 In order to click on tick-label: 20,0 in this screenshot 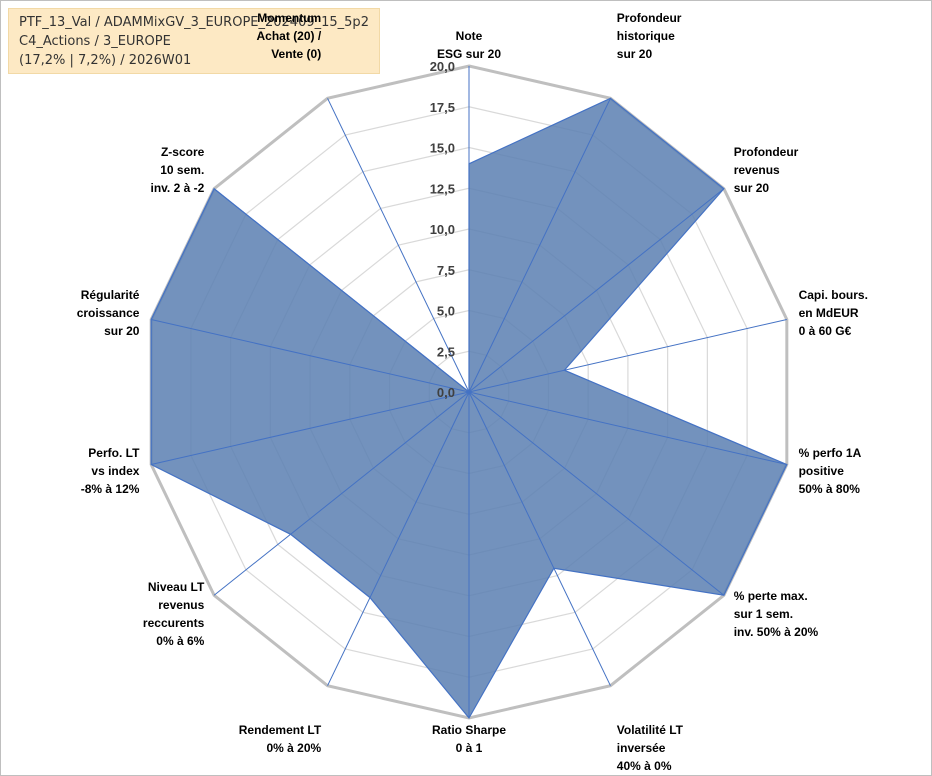, I will do `click(442, 66)`.